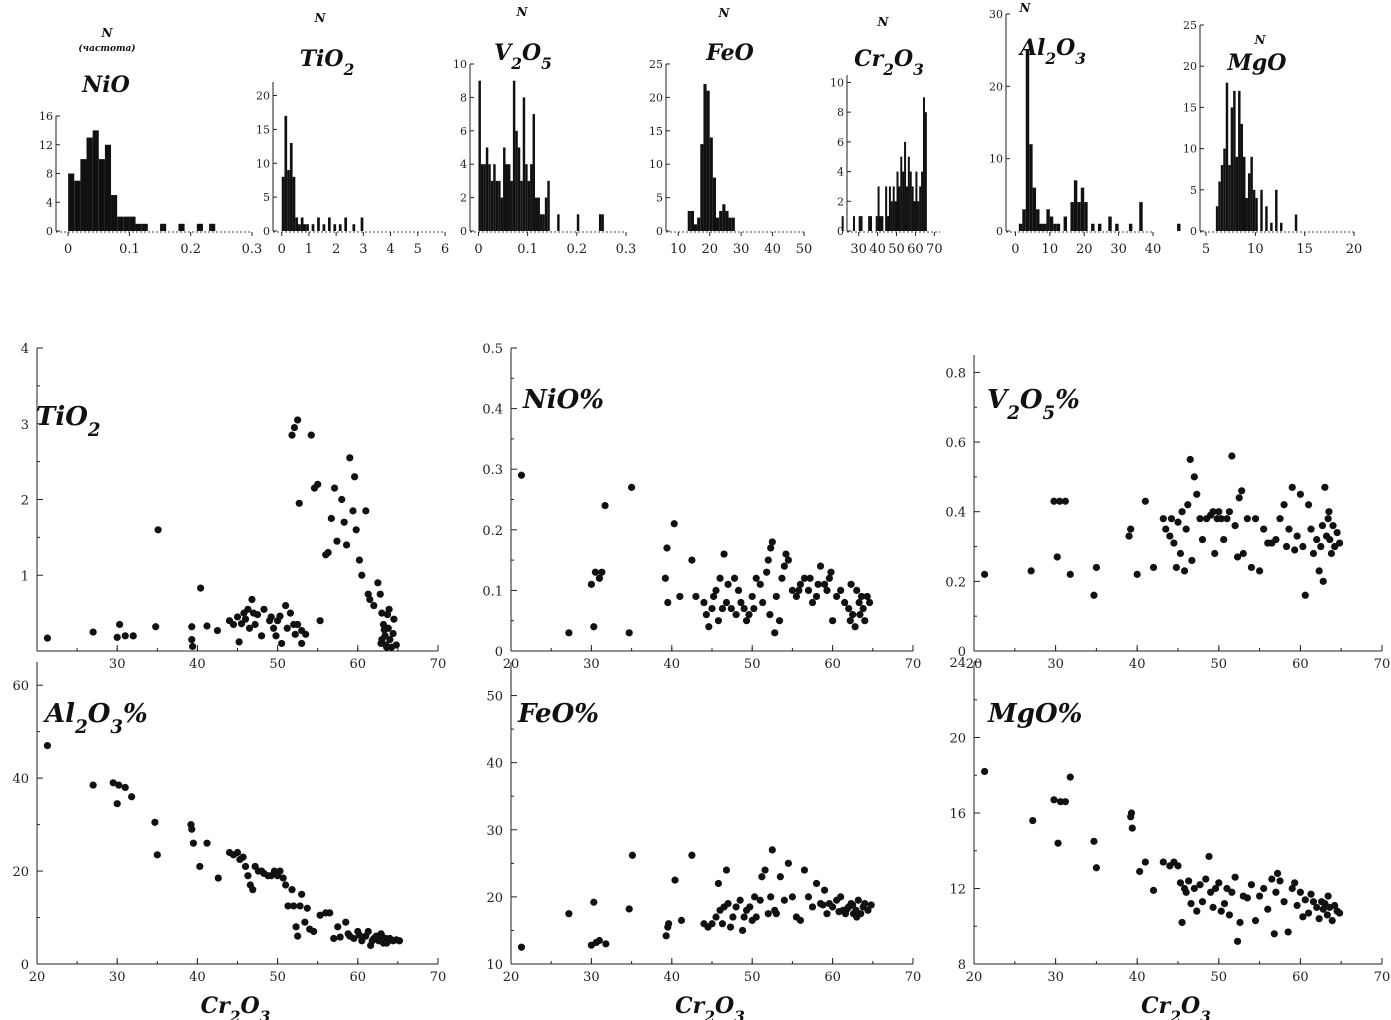 The height and width of the screenshot is (1020, 1391). I want to click on hist-x-tick-label: 2, so click(336, 249).